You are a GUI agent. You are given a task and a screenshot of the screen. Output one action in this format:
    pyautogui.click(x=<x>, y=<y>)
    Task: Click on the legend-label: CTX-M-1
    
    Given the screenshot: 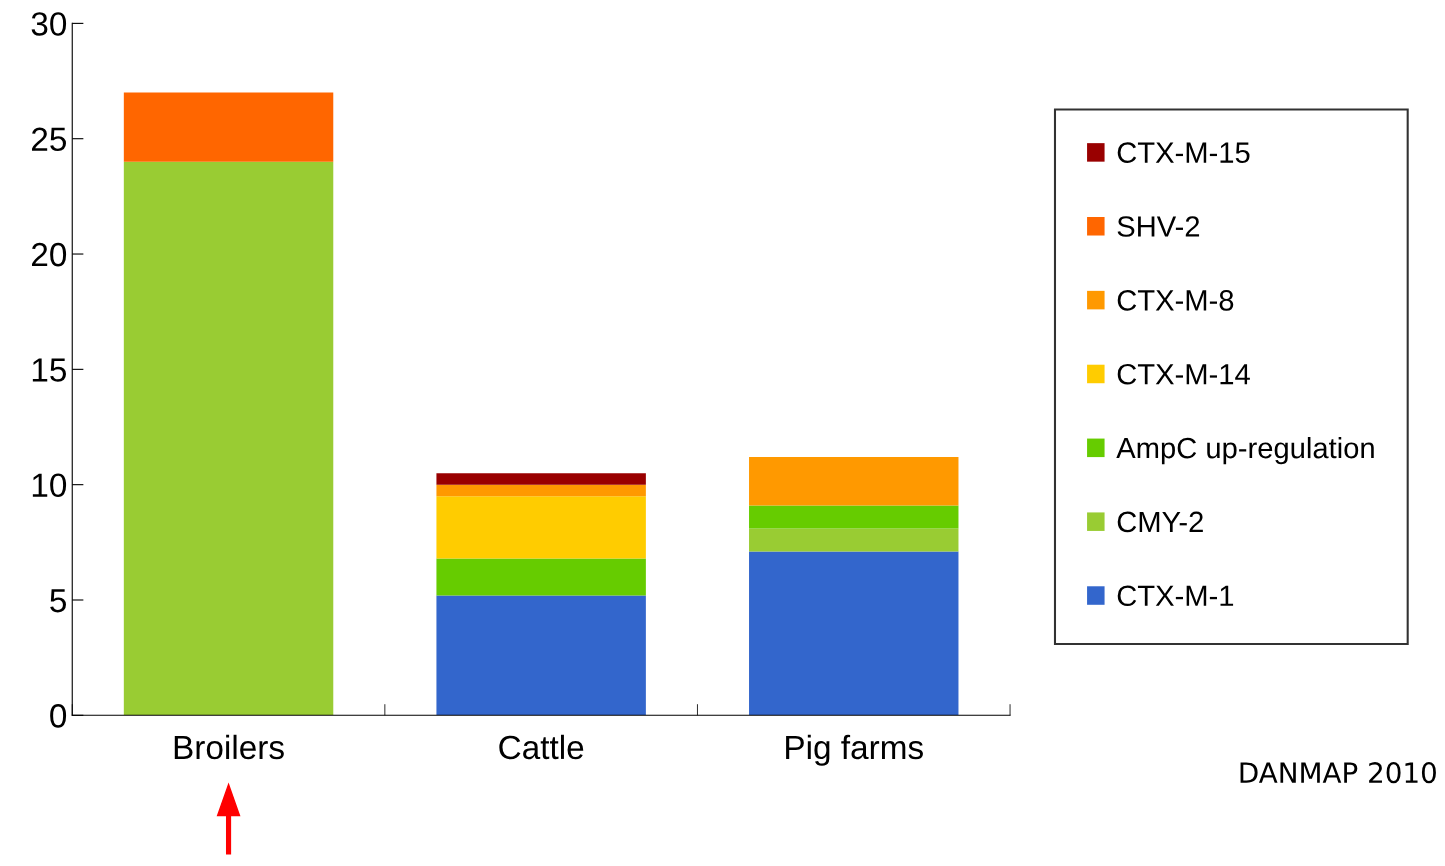 What is the action you would take?
    pyautogui.click(x=1175, y=596)
    